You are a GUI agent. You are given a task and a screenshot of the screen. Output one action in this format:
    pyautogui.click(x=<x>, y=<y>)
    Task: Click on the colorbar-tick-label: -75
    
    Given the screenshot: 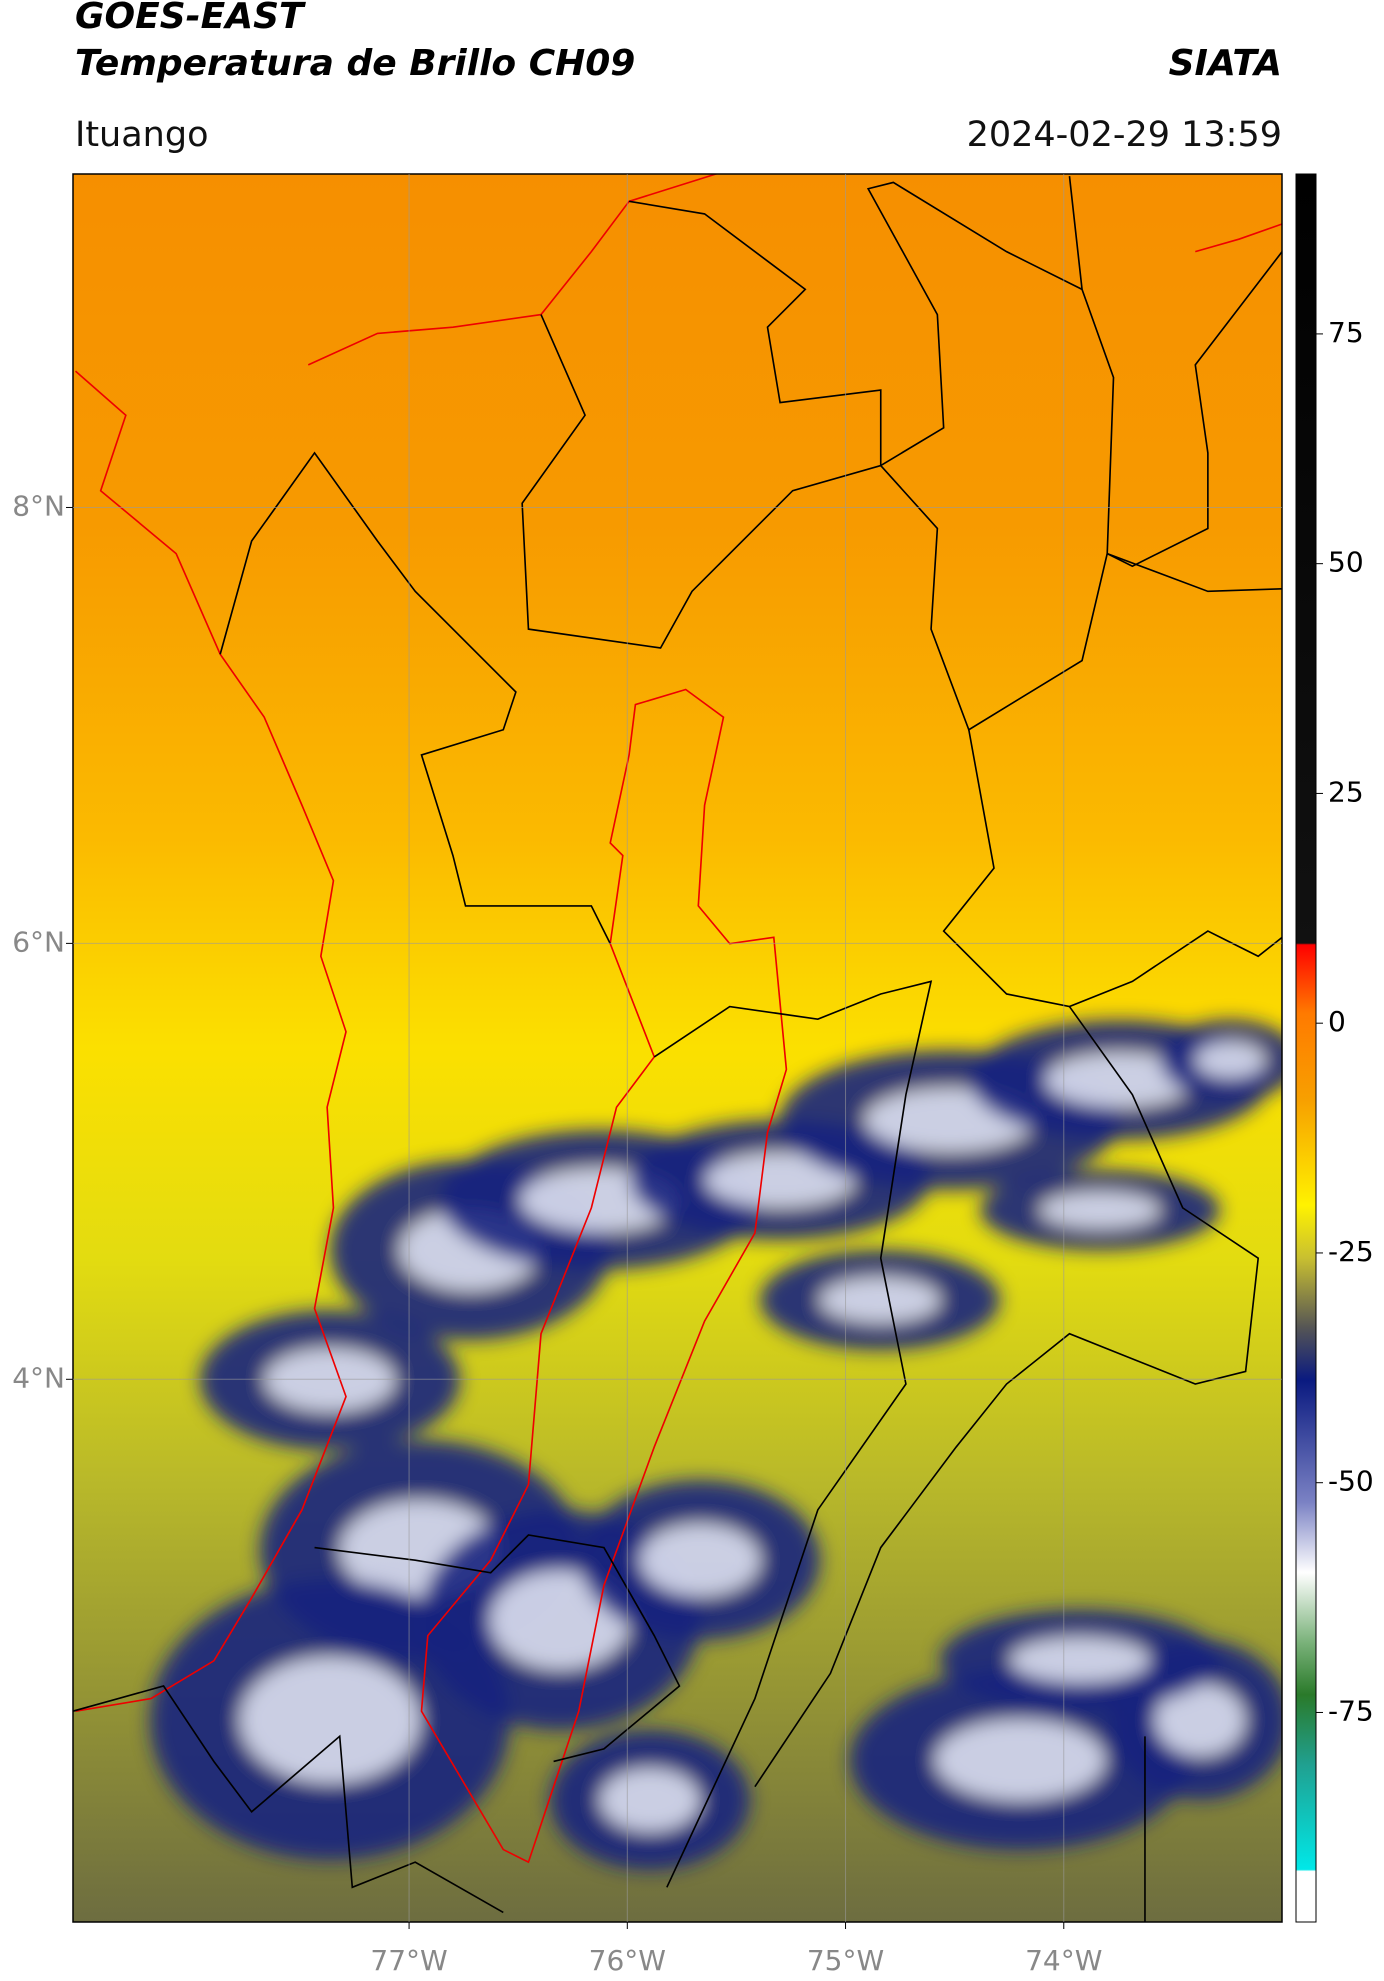 What is the action you would take?
    pyautogui.click(x=1351, y=1710)
    